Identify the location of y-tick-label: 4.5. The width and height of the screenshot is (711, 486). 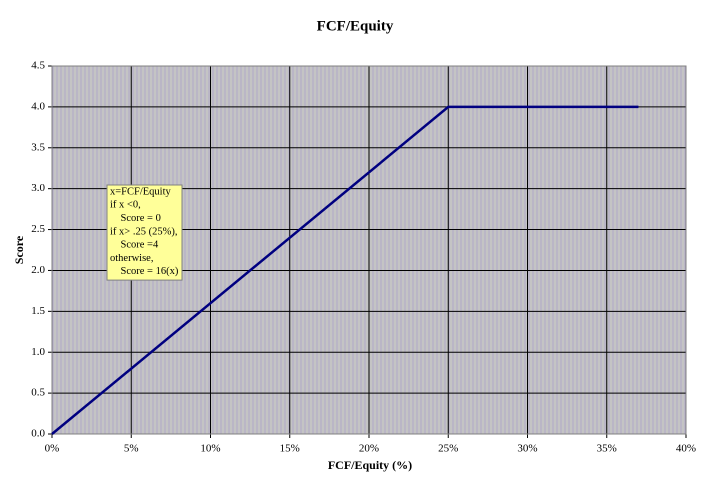
(38, 66).